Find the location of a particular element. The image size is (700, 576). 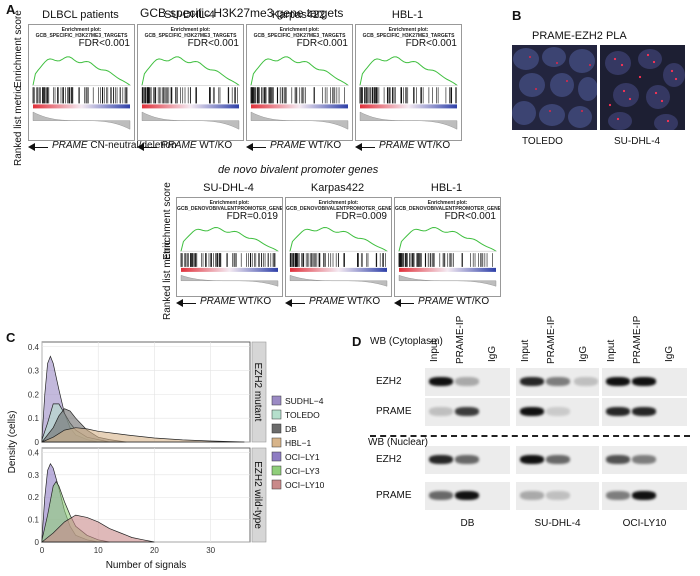

lane-label: PRAME-IP is located at coordinates (460, 339).